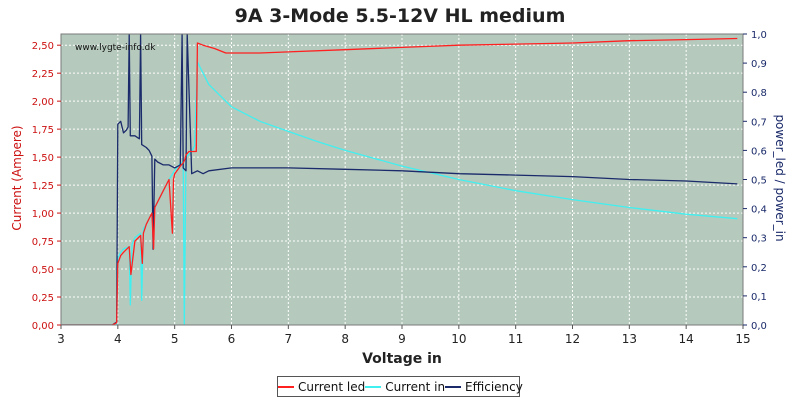 This screenshot has height=400, width=800. Describe the element at coordinates (686, 339) in the screenshot. I see `x-tick-label: 14` at that location.